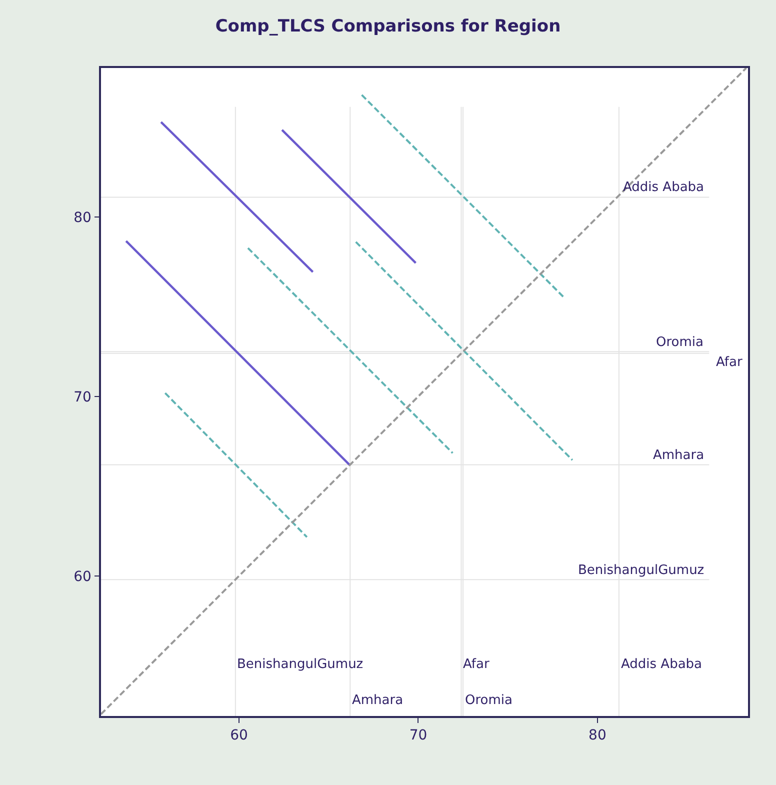 The width and height of the screenshot is (776, 785). Describe the element at coordinates (83, 218) in the screenshot. I see `y-tick-label: 80` at that location.